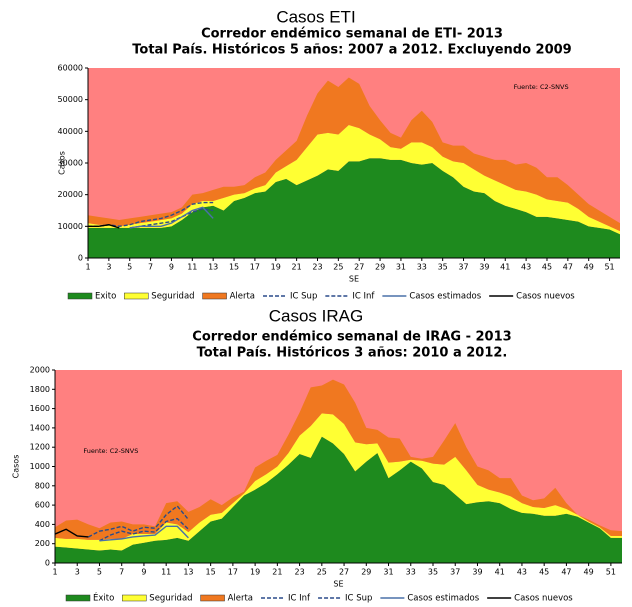 Image resolution: width=632 pixels, height=607 pixels. Describe the element at coordinates (315, 16) in the screenshot. I see `panel-header: Casos ETI` at that location.